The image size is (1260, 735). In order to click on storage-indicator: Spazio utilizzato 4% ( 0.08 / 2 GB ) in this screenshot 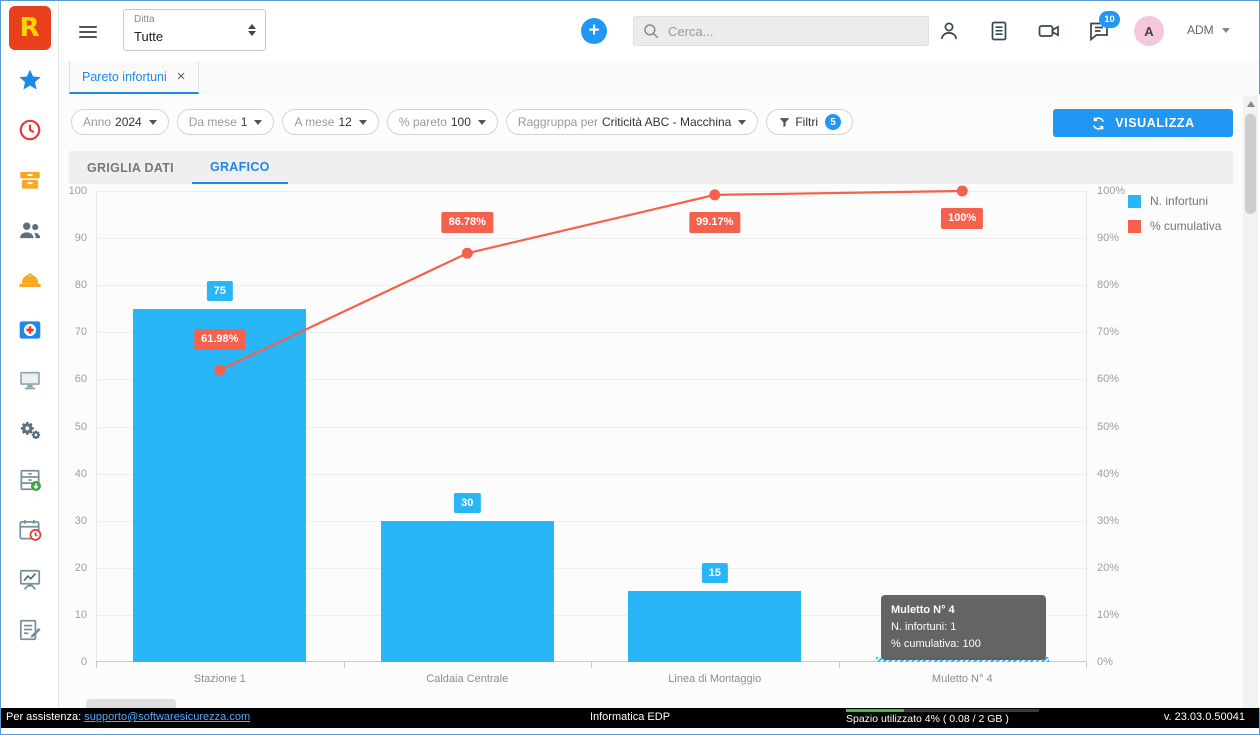, I will do `click(951, 717)`.